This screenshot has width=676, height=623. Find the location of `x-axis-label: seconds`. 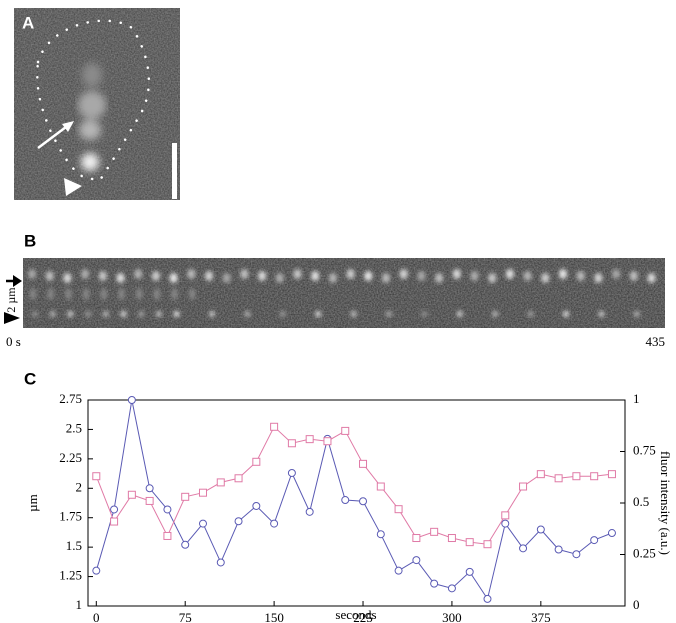

x-axis-label: seconds is located at coordinates (355, 614).